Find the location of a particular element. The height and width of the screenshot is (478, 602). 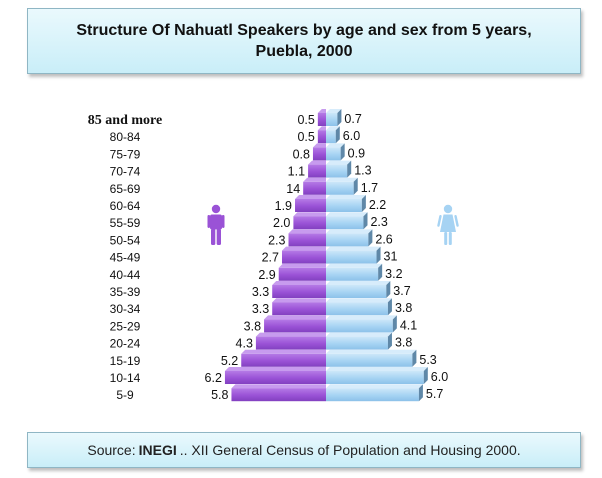

age-group-label: 10-14 is located at coordinates (125, 378).